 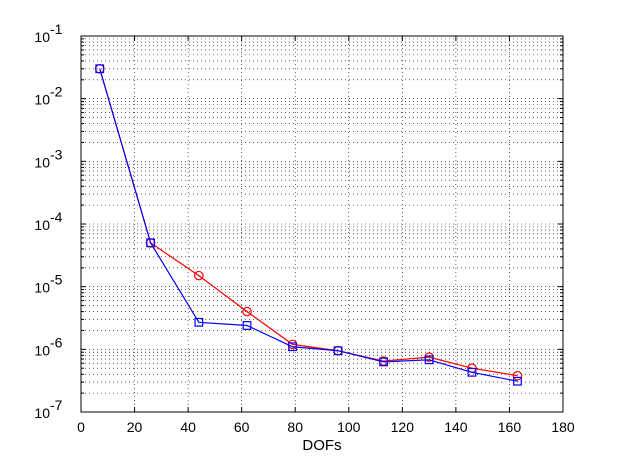 What do you see at coordinates (56, 217) in the screenshot?
I see `y-tick-exponent: -4` at bounding box center [56, 217].